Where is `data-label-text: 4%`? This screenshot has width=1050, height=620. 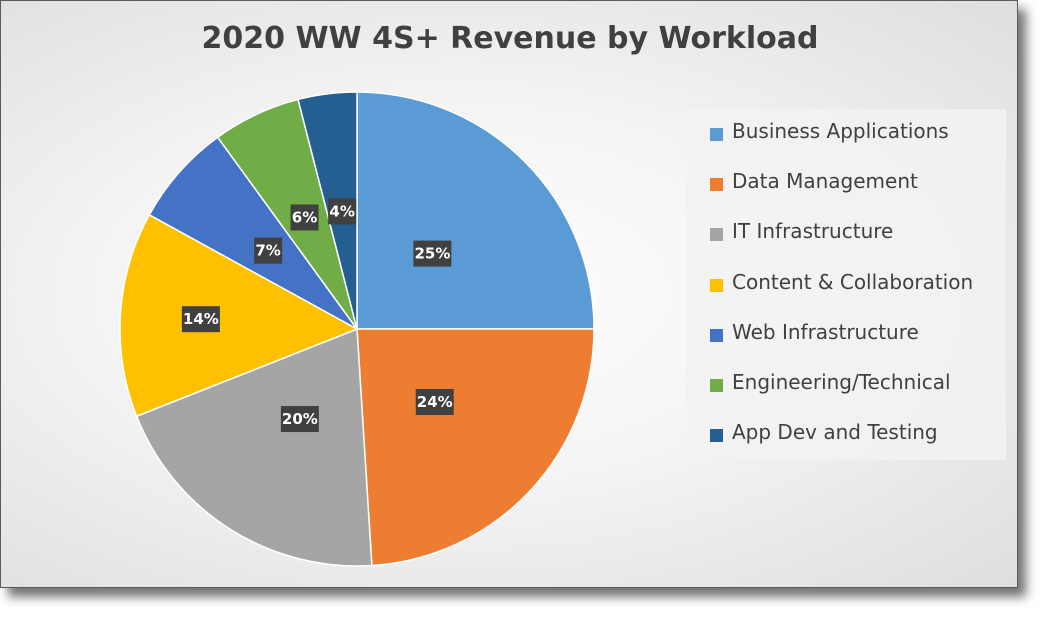
data-label-text: 4% is located at coordinates (341, 211).